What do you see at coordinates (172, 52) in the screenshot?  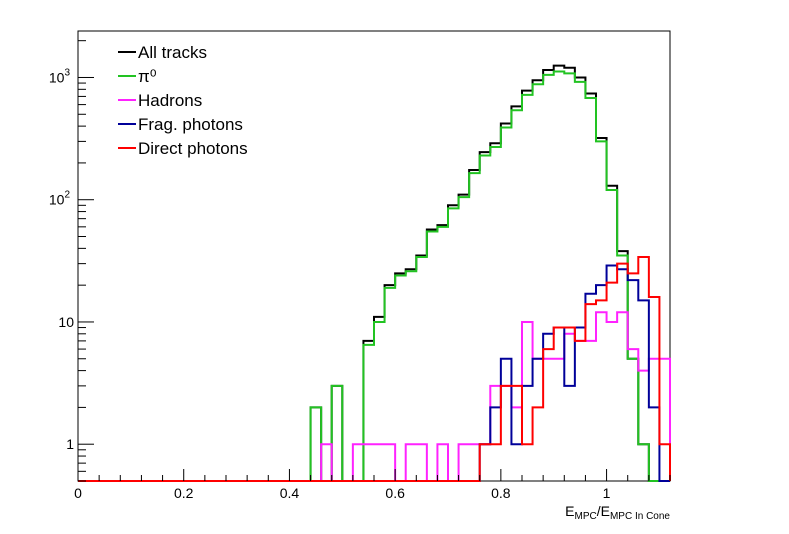 I see `legend-label: All tracks` at bounding box center [172, 52].